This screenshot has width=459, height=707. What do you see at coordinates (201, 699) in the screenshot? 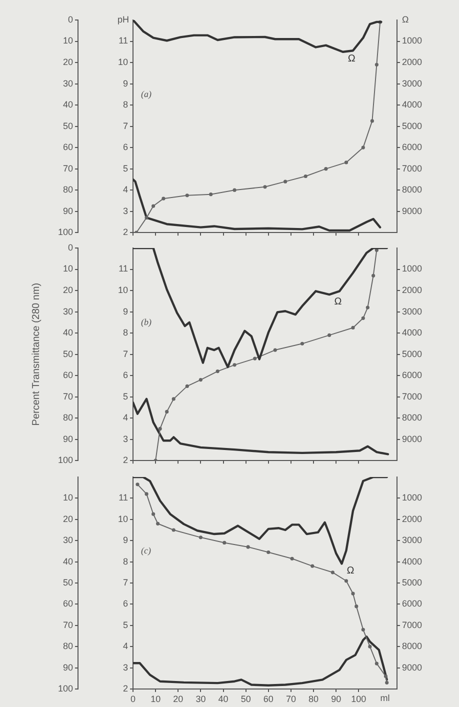
I see `x-tick-label: 30` at bounding box center [201, 699].